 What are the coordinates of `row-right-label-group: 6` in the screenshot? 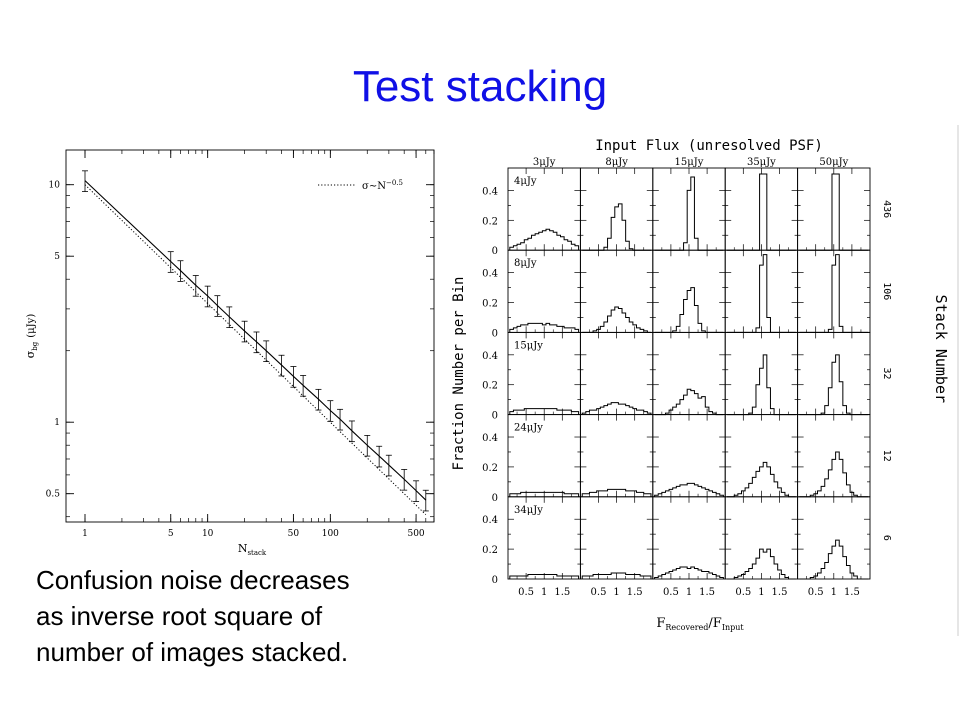 It's located at (886, 538).